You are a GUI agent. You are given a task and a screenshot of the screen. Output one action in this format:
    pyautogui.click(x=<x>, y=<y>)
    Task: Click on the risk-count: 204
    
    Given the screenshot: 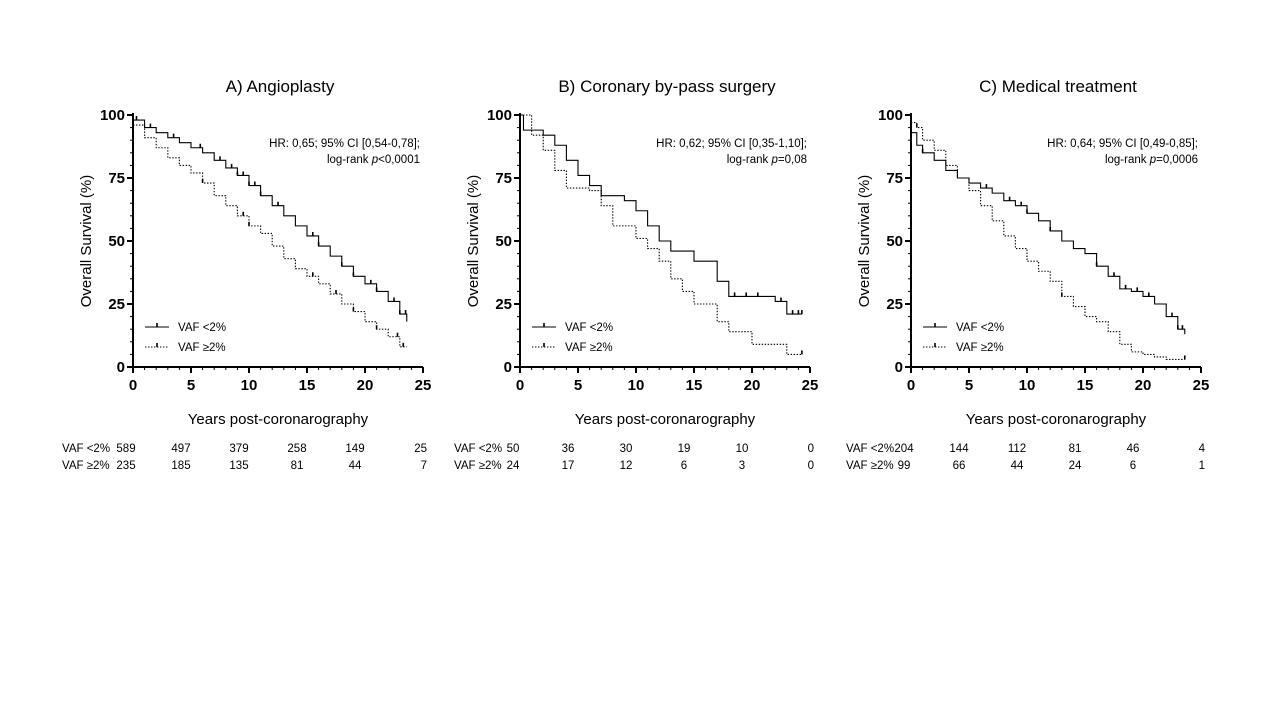 What is the action you would take?
    pyautogui.click(x=904, y=449)
    